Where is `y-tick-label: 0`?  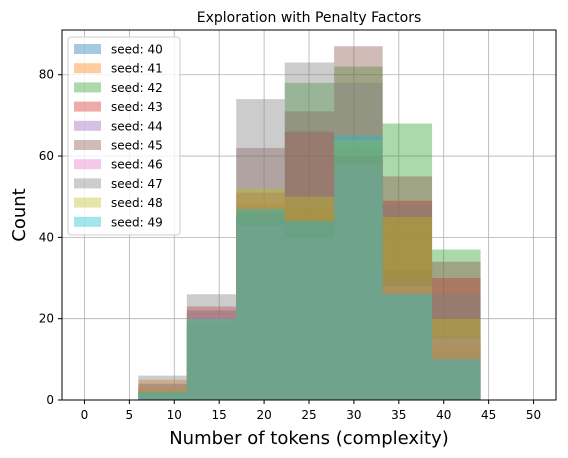 y-tick-label: 0 is located at coordinates (50, 400).